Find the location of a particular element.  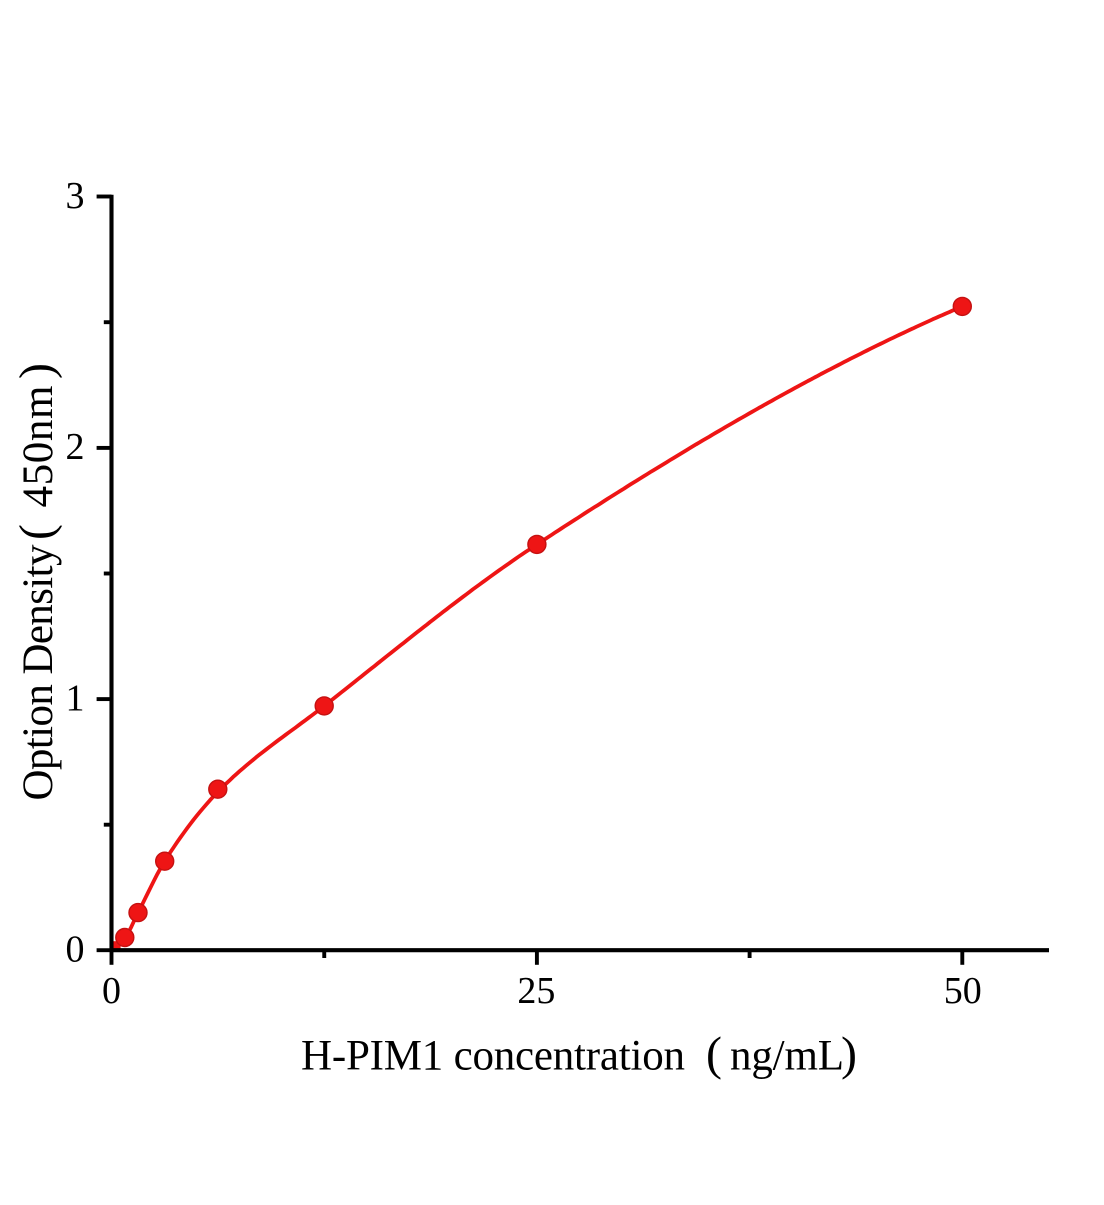

svg-text: 3 is located at coordinates (75, 196).